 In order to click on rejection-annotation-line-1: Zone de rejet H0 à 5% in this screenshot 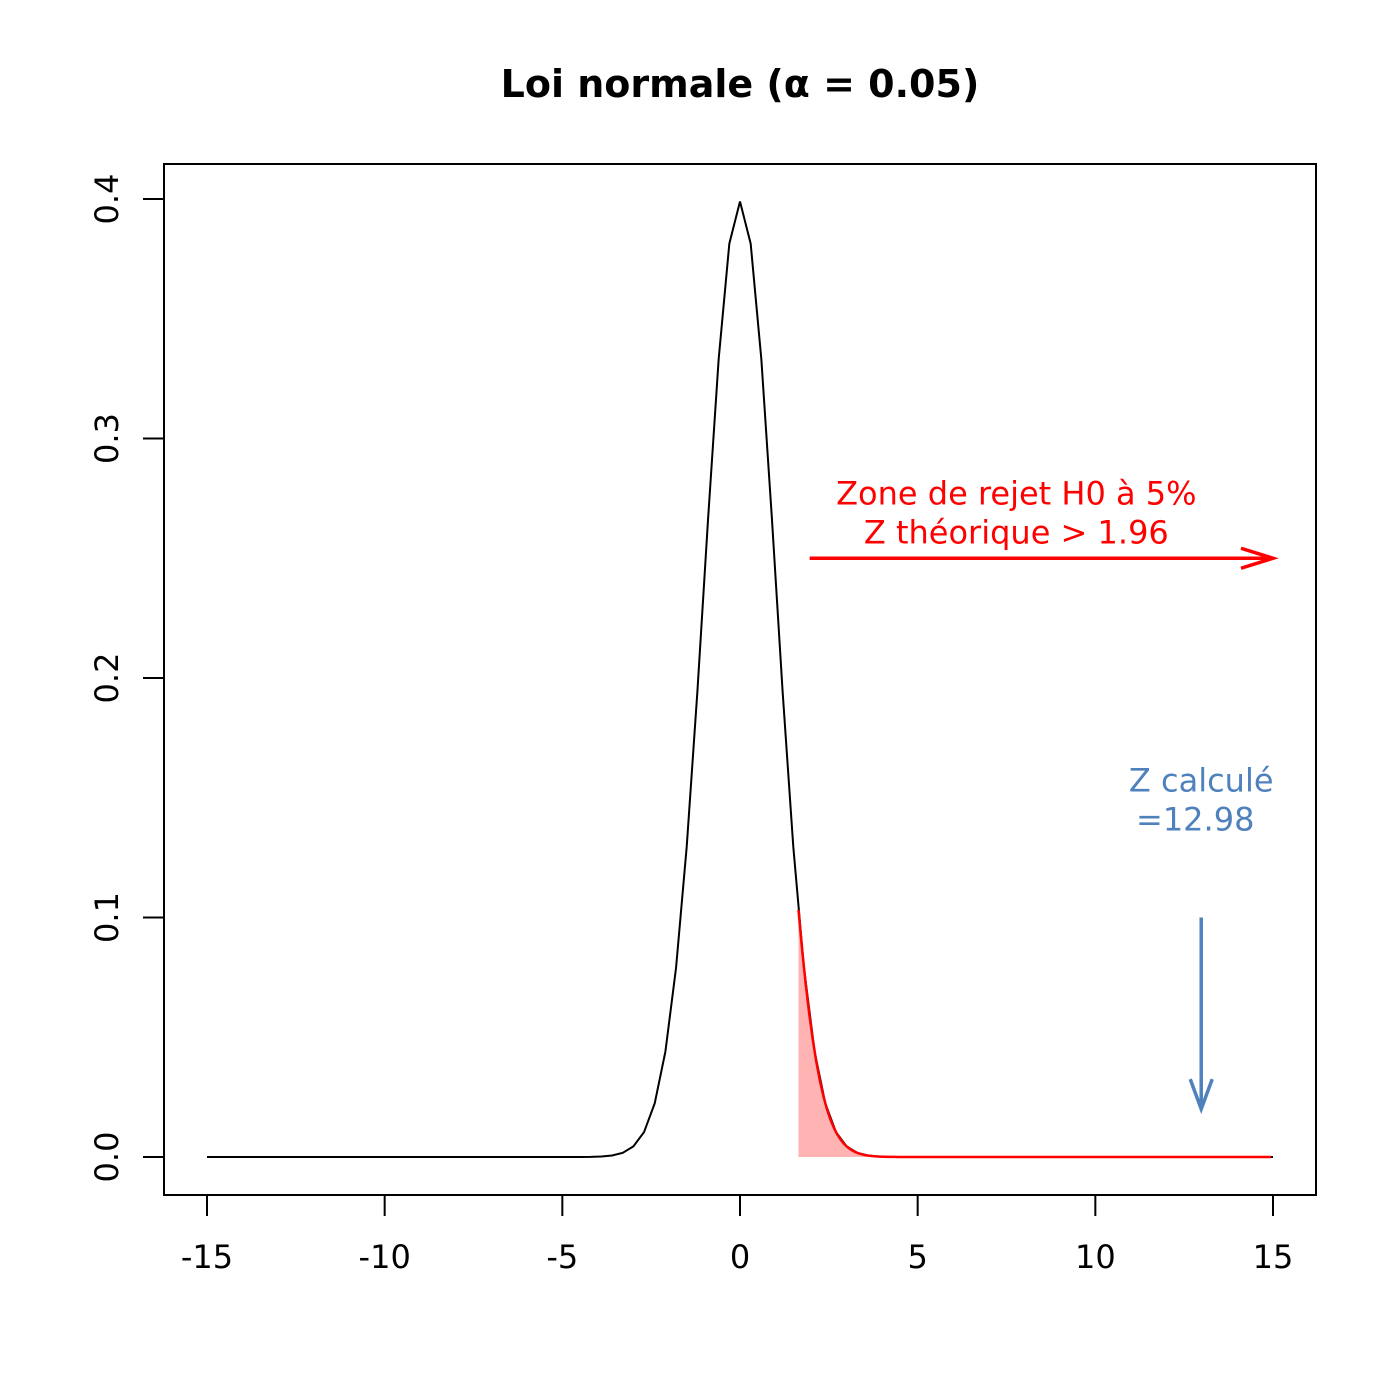, I will do `click(1016, 493)`.